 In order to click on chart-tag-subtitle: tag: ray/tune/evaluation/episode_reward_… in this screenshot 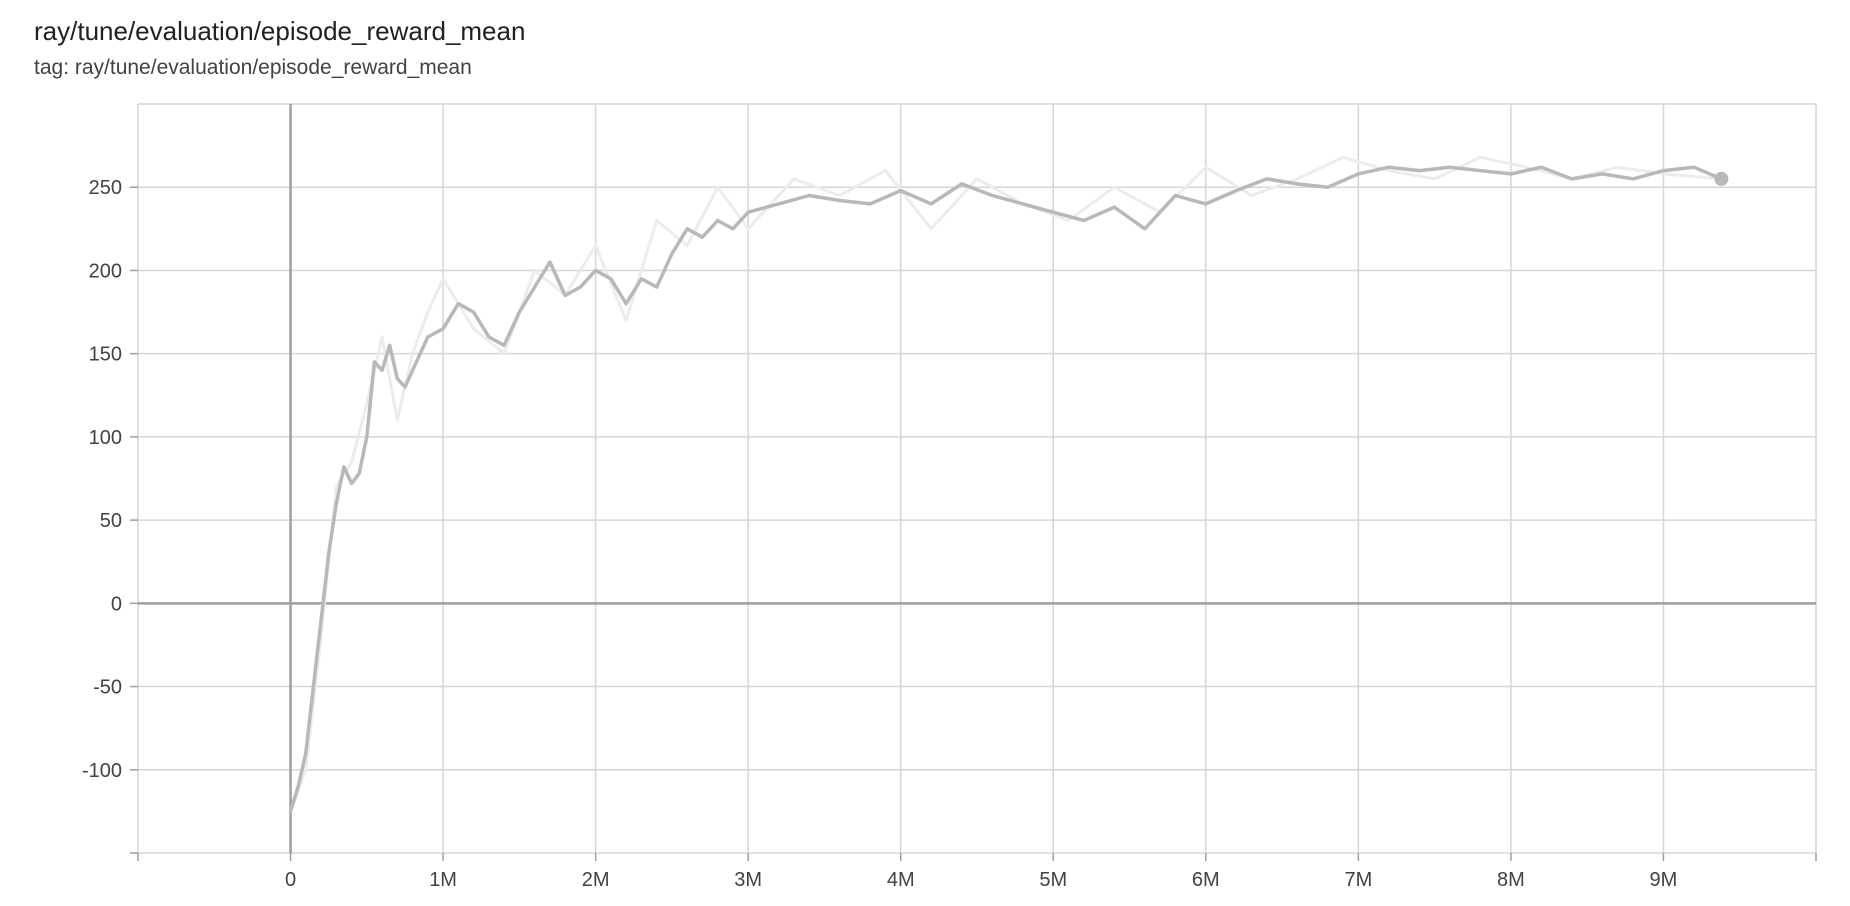, I will do `click(253, 67)`.